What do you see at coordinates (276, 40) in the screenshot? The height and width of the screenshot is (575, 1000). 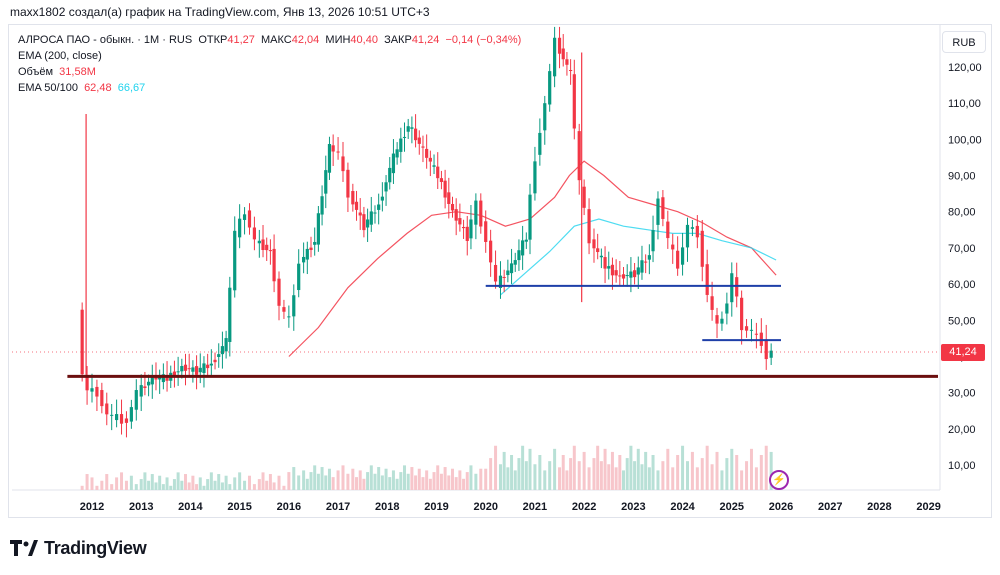 I see `high-label: МАКС` at bounding box center [276, 40].